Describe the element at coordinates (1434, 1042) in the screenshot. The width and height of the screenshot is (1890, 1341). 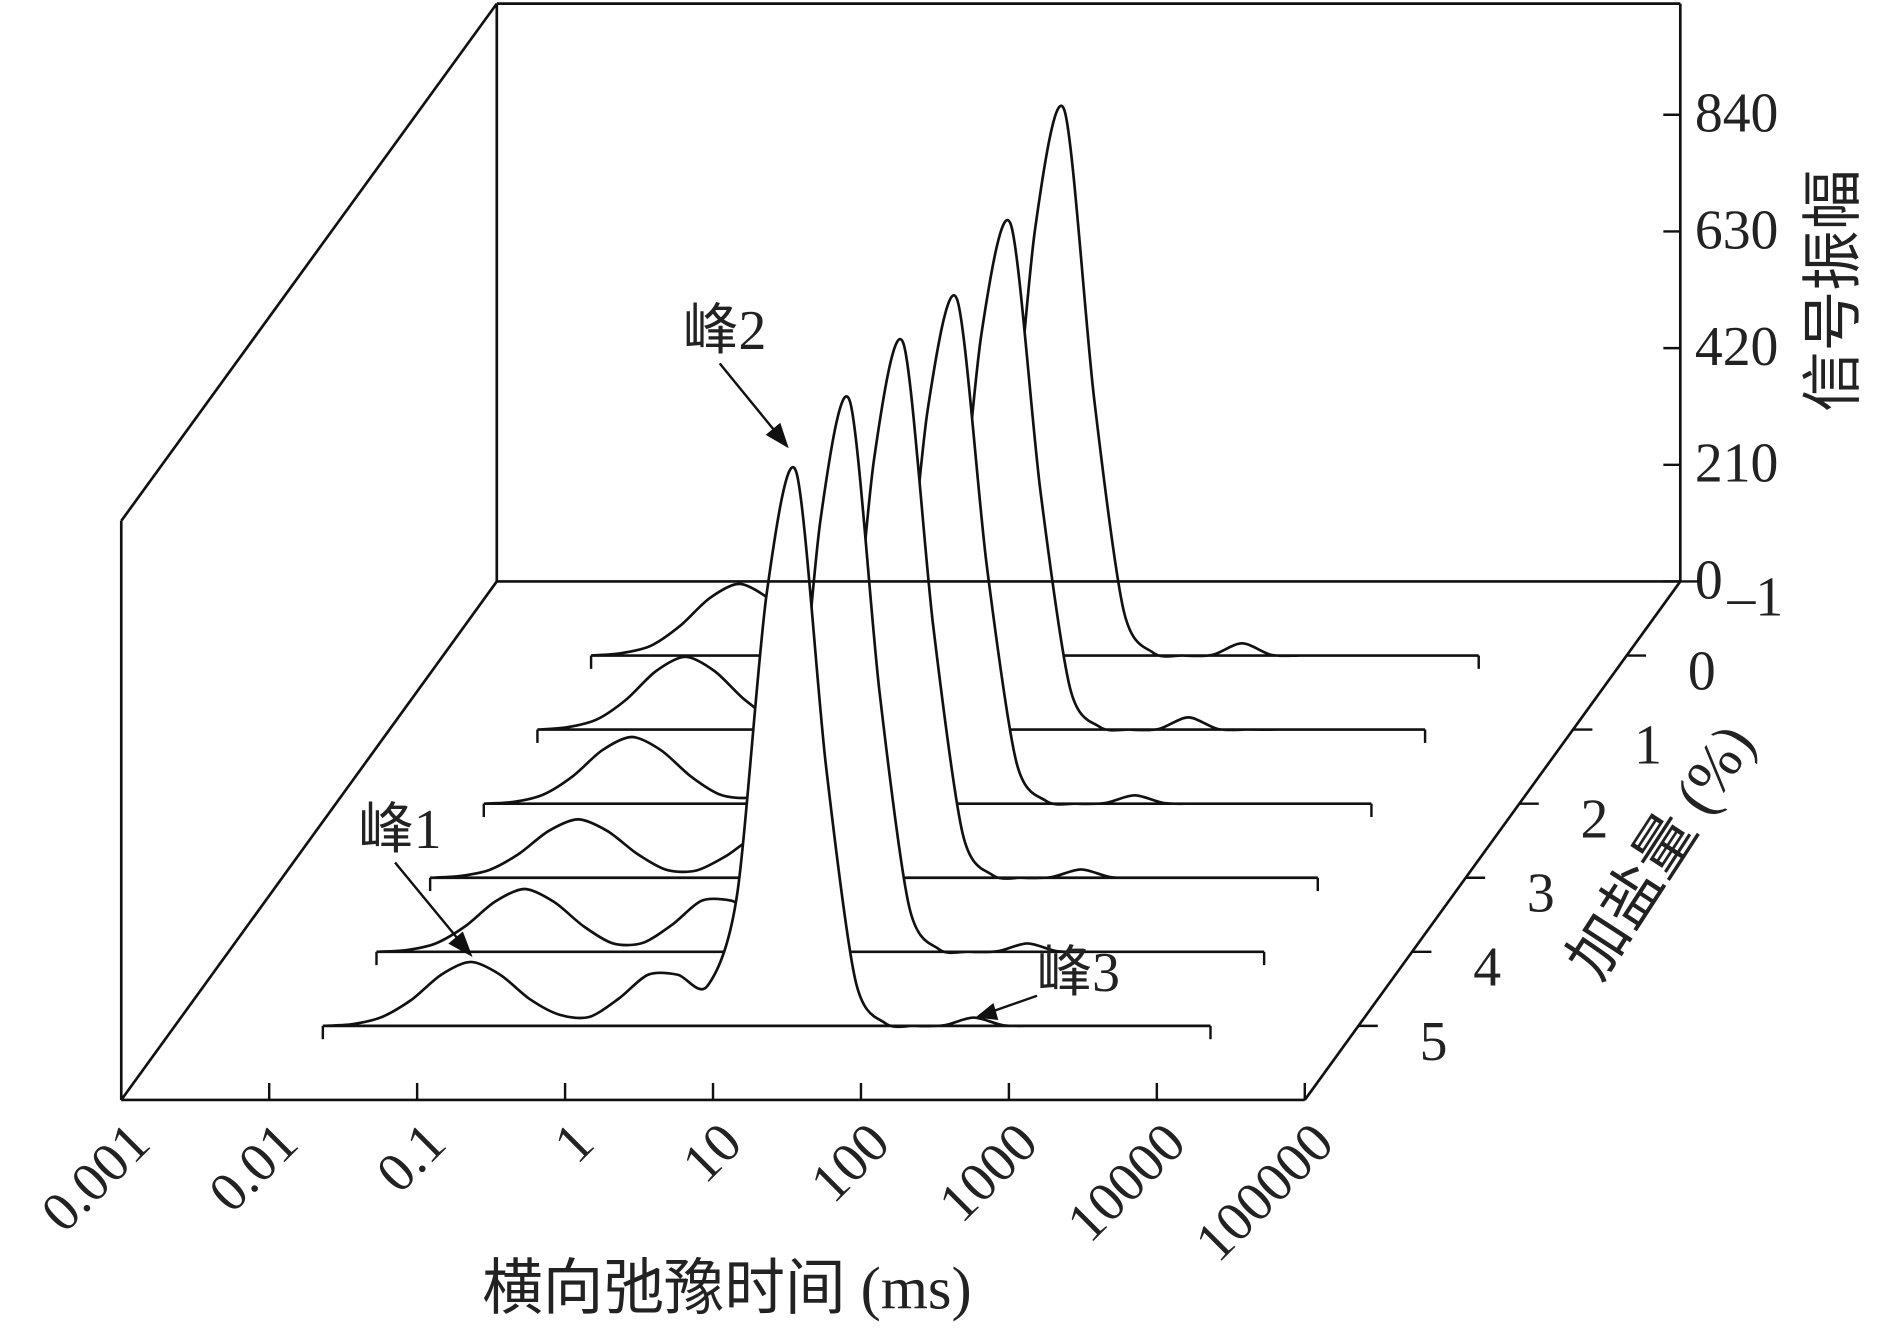
I see `z-tick-label: 5` at that location.